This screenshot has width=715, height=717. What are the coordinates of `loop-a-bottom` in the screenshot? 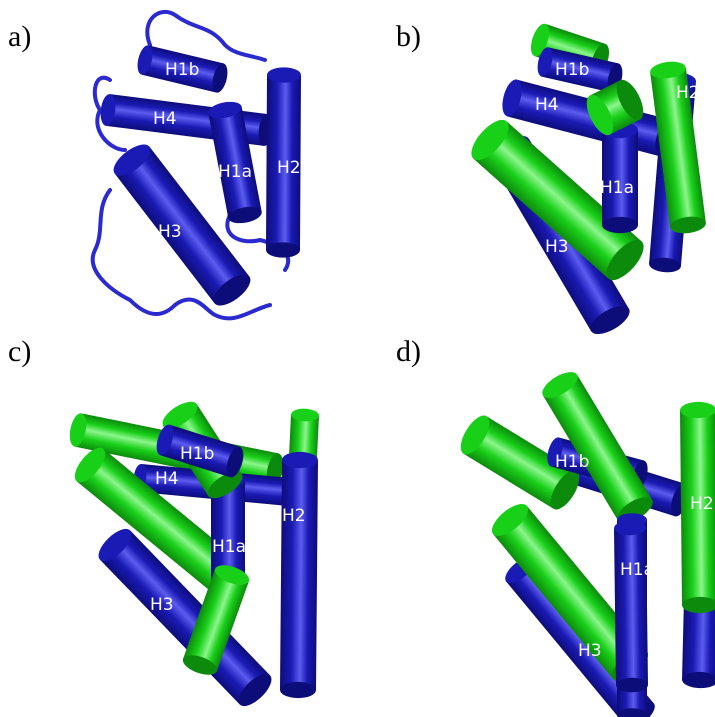 It's located at (181, 254).